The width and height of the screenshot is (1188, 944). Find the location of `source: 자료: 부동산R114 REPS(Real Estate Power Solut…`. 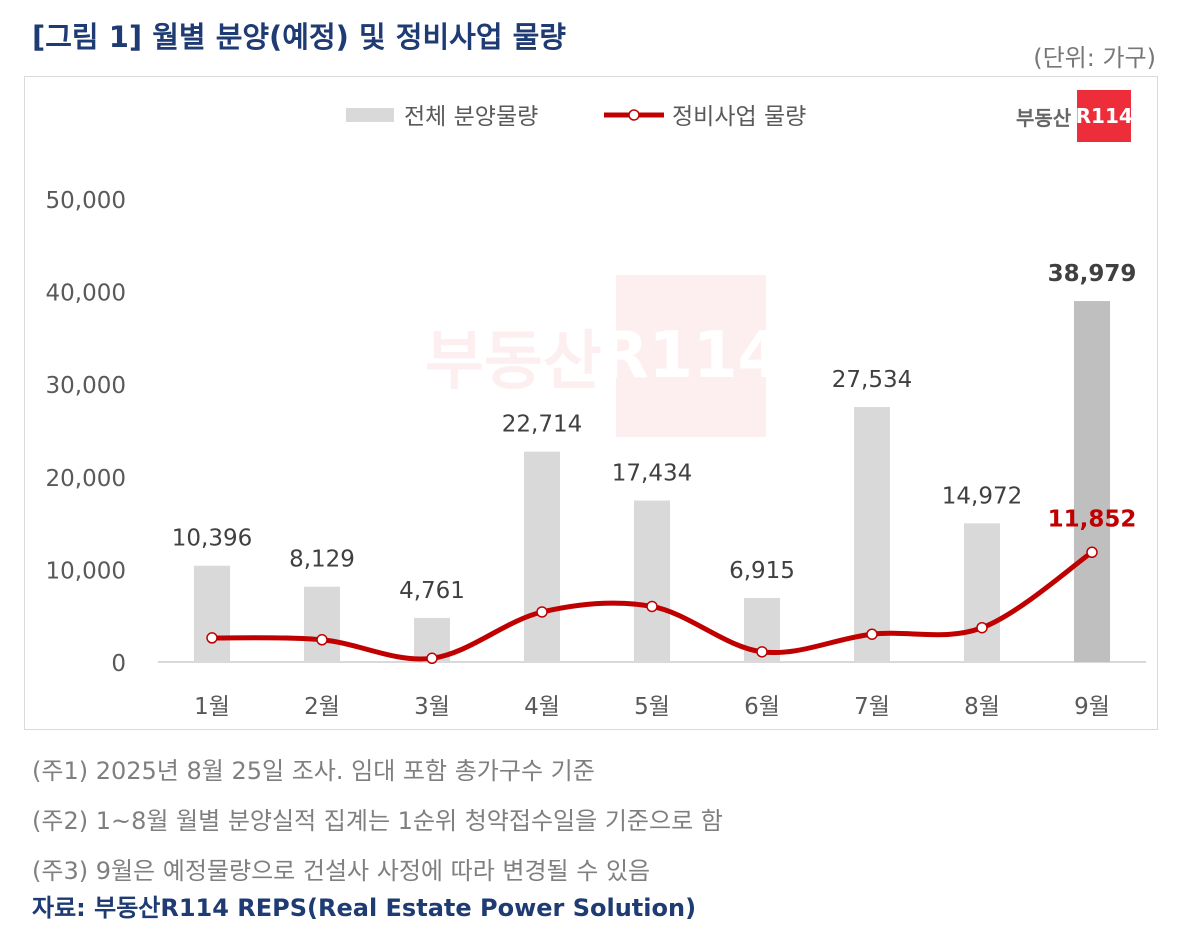

source: 자료: 부동산R114 REPS(Real Estate Power Solut… is located at coordinates (364, 908).